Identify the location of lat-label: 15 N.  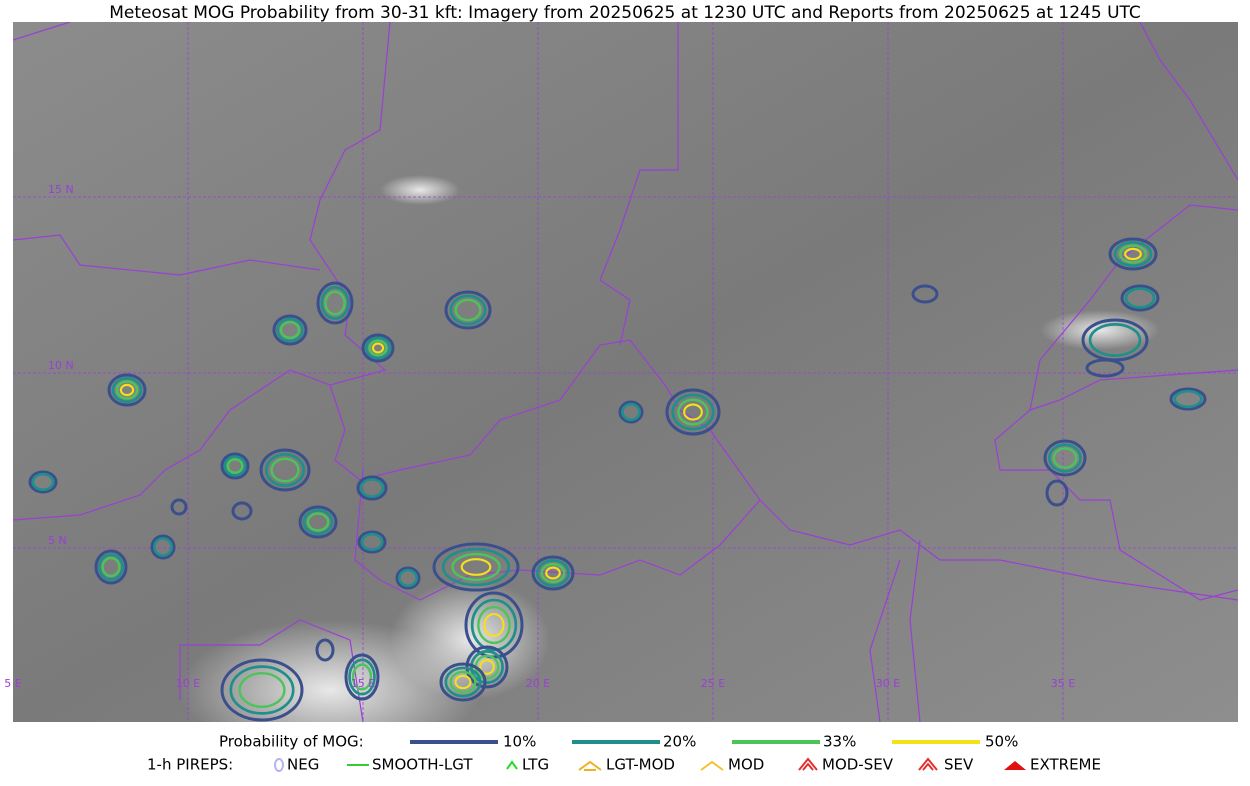
(61, 189).